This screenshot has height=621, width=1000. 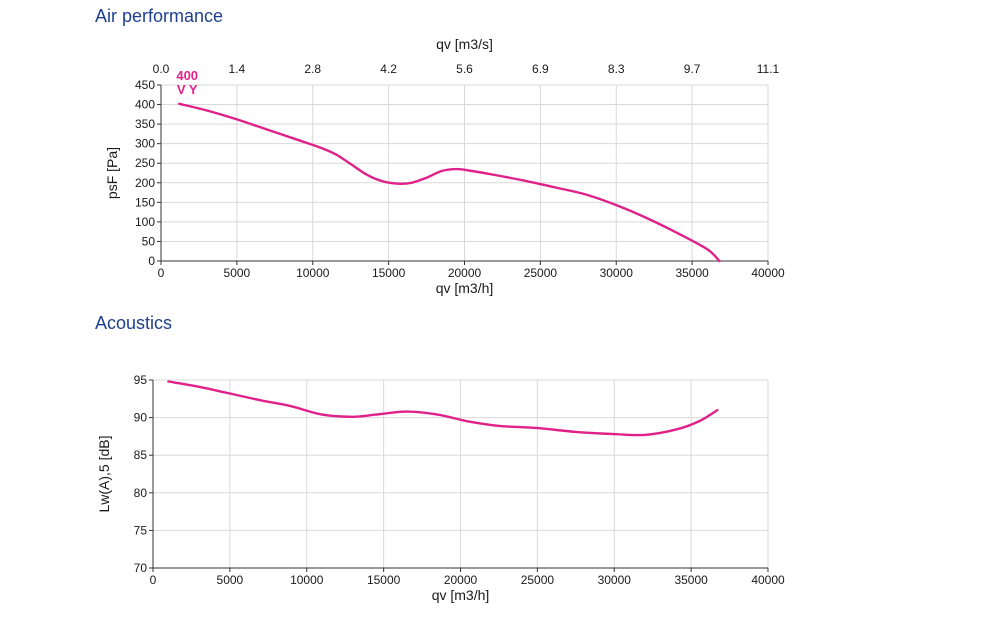 I want to click on acoustics-chart-y-tick-label-1: 75, so click(x=141, y=530).